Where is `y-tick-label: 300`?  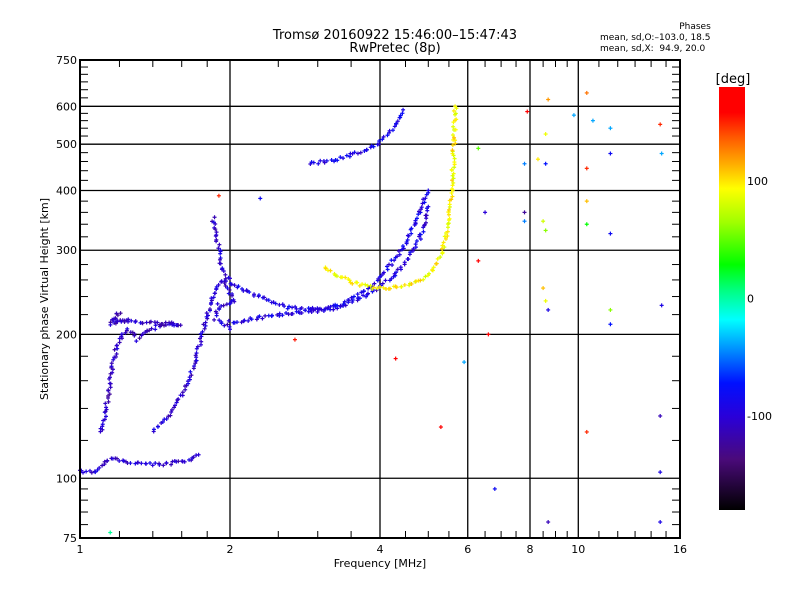 y-tick-label: 300 is located at coordinates (66, 250).